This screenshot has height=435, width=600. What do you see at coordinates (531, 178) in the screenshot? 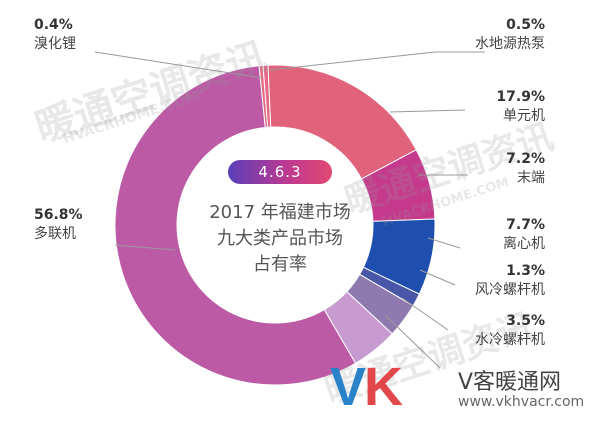
I see `label-terminal-name: 末端` at bounding box center [531, 178].